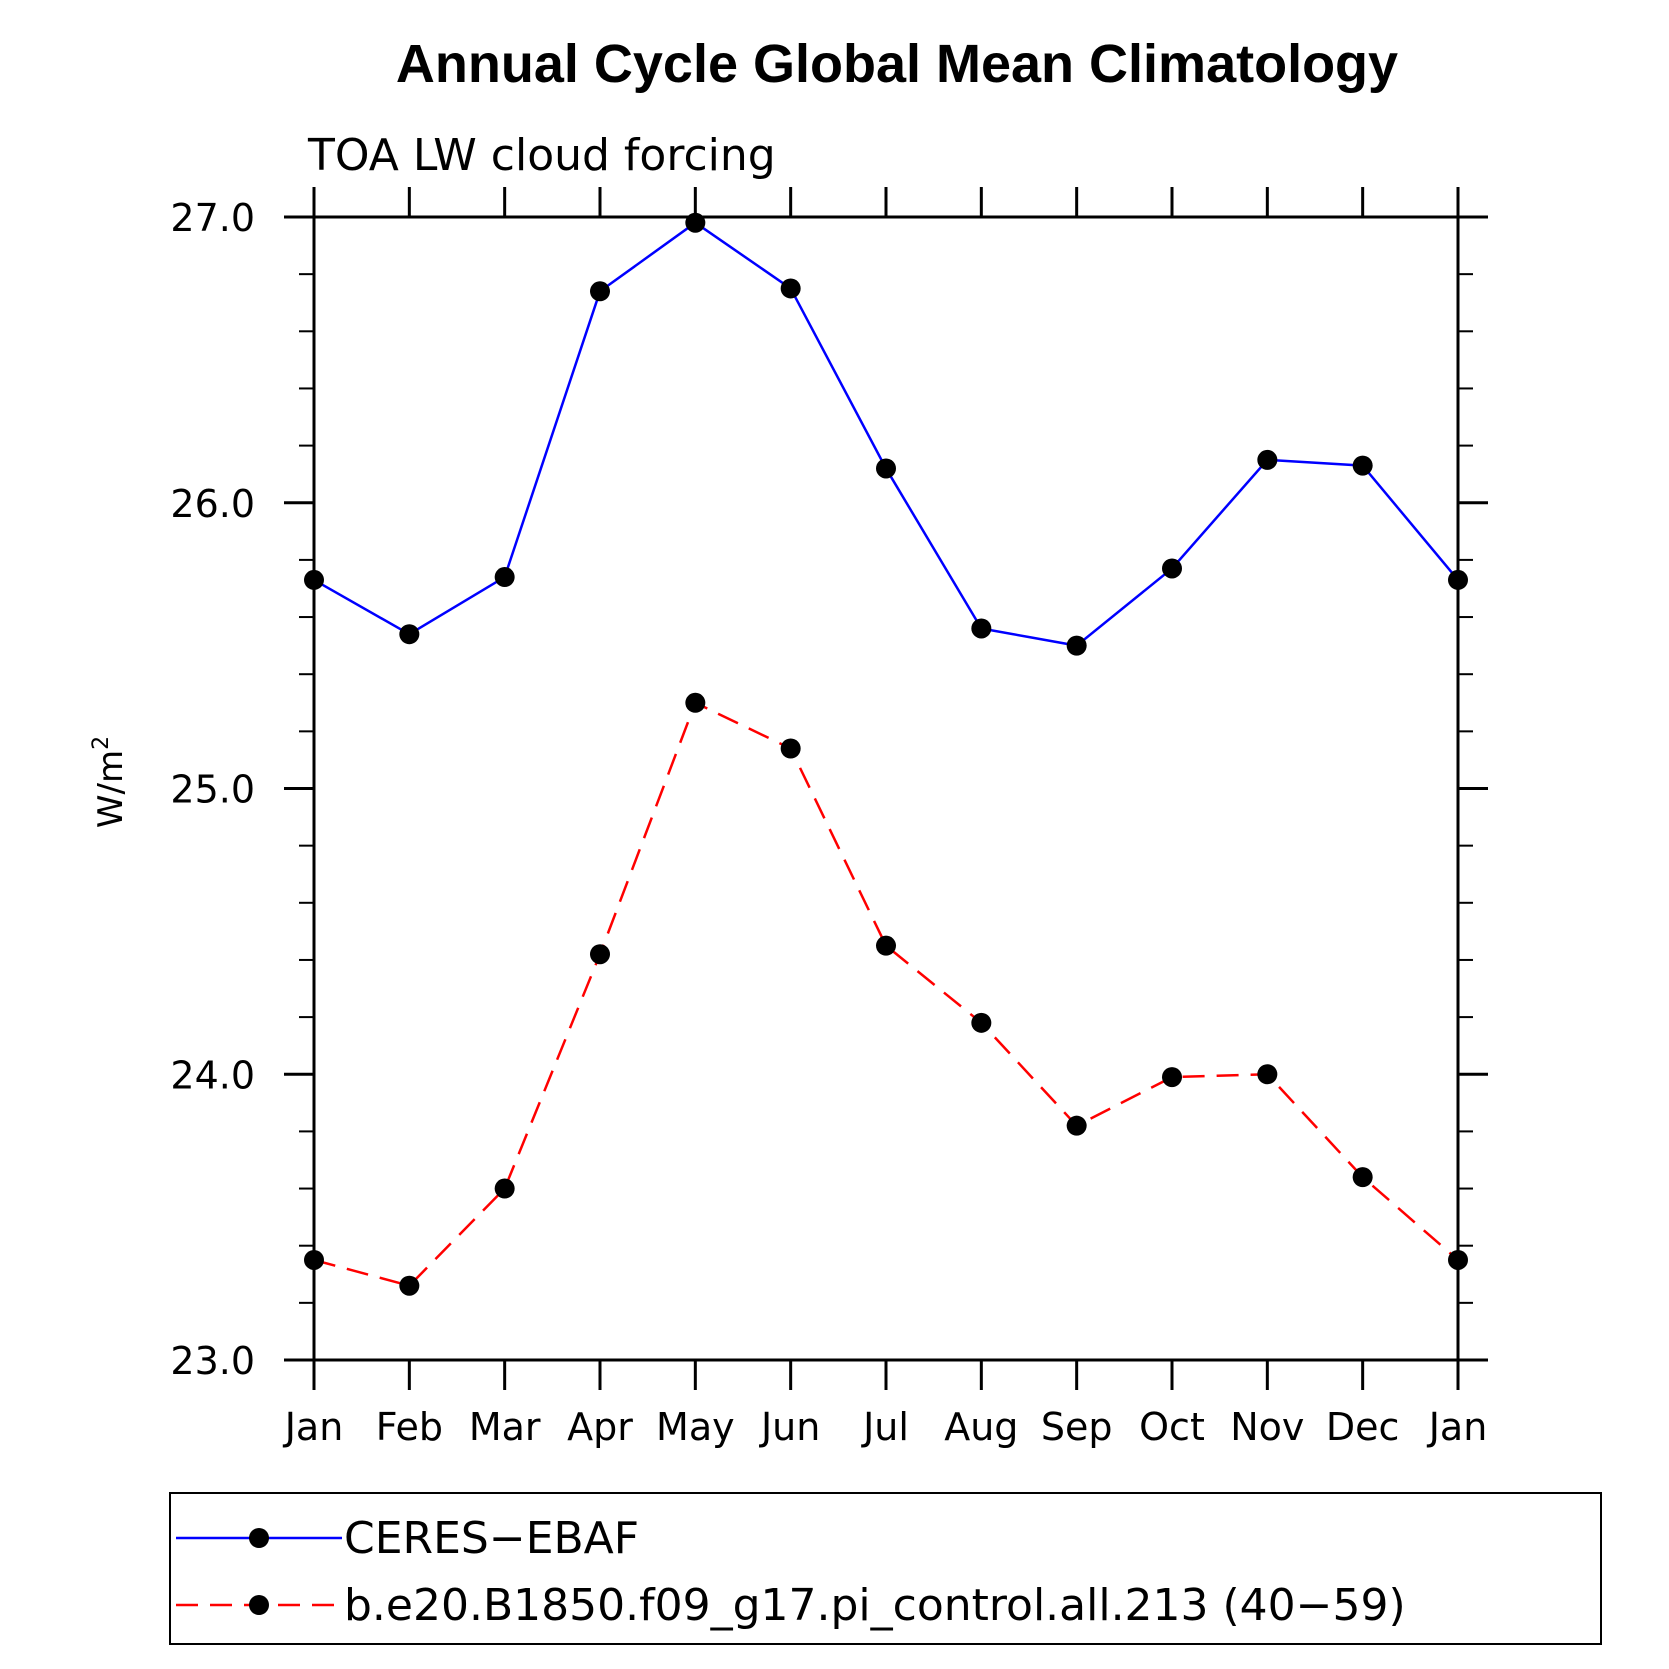  I want to click on svg-text: W/m2, so click(110, 782).